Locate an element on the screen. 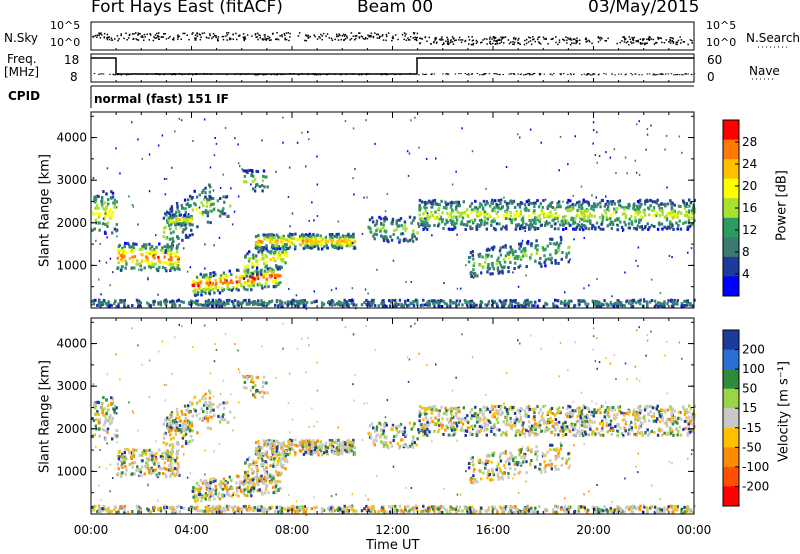 This screenshot has width=800, height=554. date-label: 03/May/2015 is located at coordinates (644, 8).